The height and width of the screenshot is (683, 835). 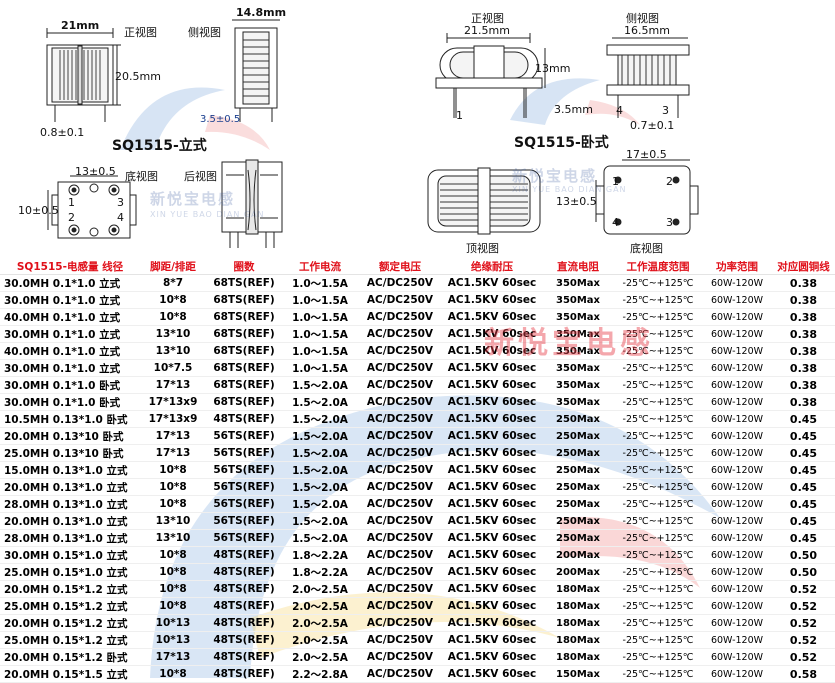 I want to click on table-cell: 25.0MH 0.15*1.2 立式, so click(x=70, y=640).